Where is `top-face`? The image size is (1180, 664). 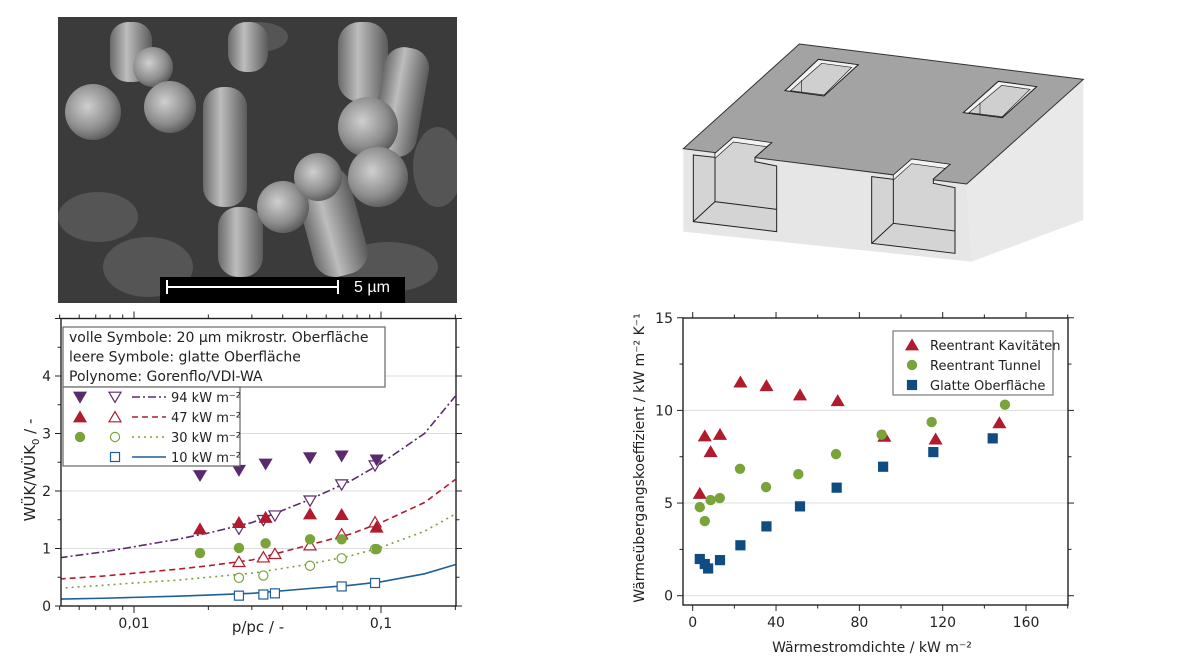 top-face is located at coordinates (883, 114).